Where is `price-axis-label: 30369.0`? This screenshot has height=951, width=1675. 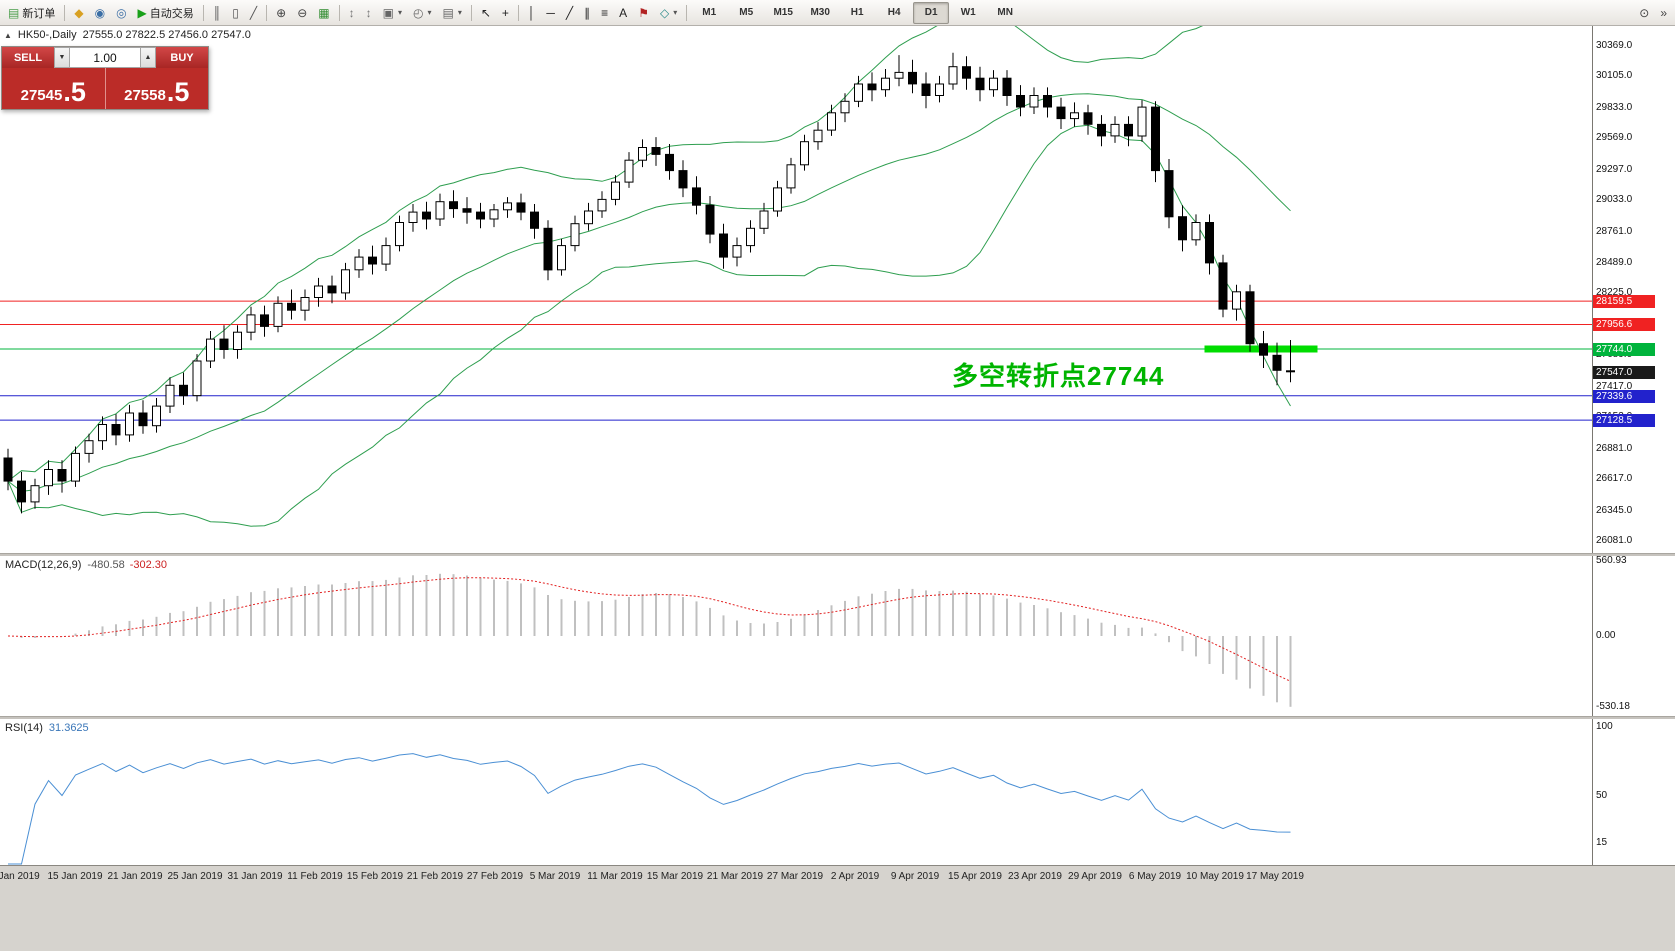 price-axis-label: 30369.0 is located at coordinates (1614, 45).